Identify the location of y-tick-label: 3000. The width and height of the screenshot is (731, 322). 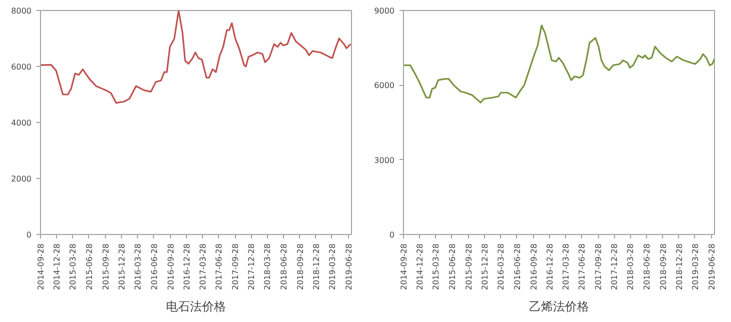
(384, 160).